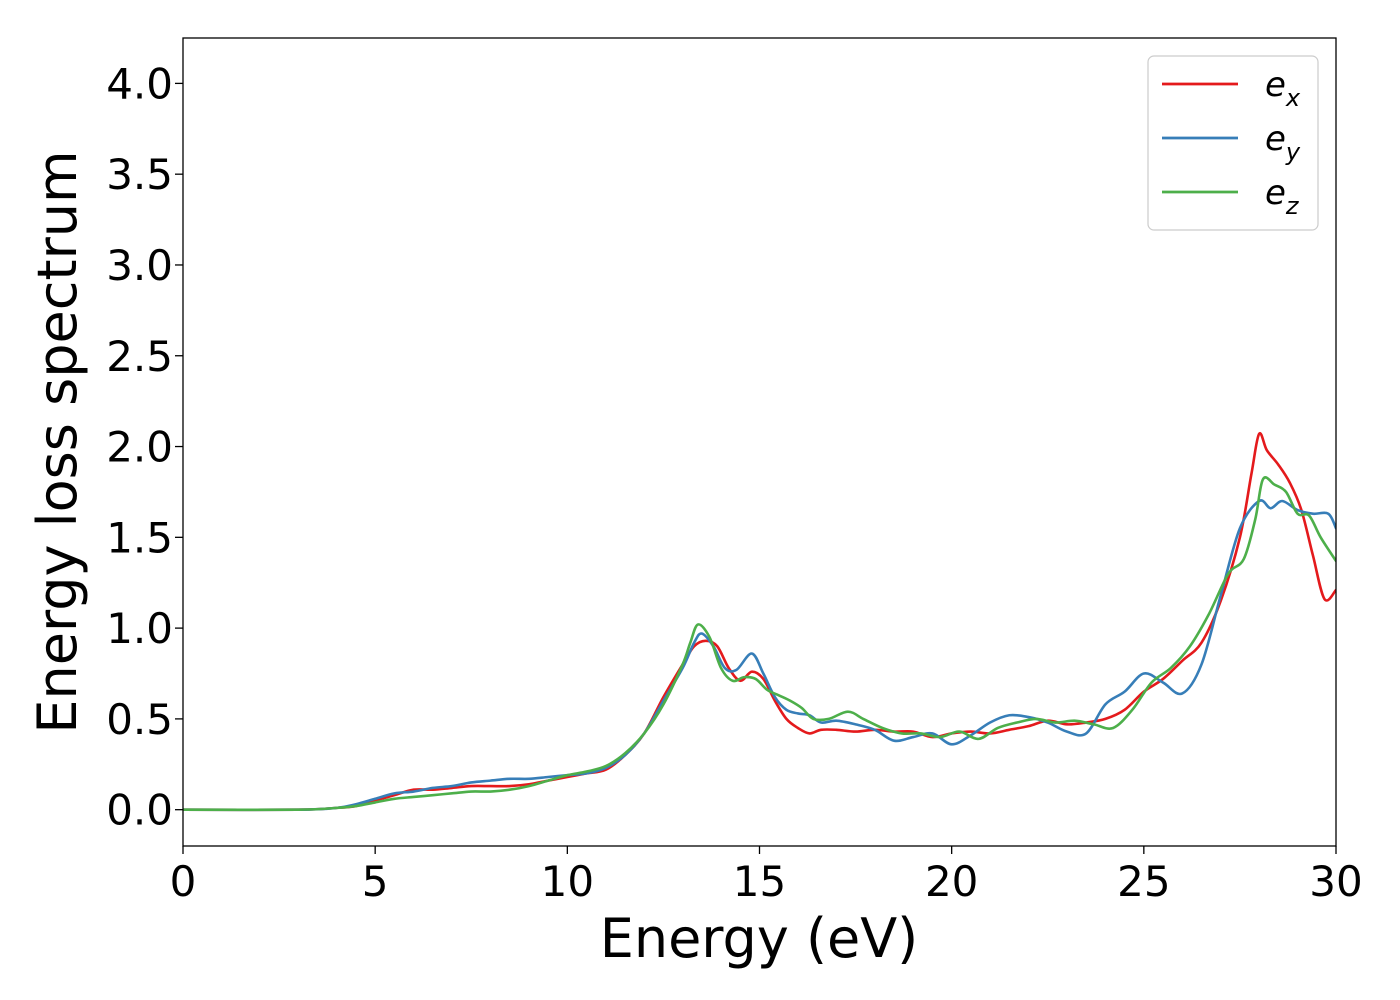 This screenshot has width=1400, height=1000. I want to click on y-tick-label: 1.5, so click(139, 537).